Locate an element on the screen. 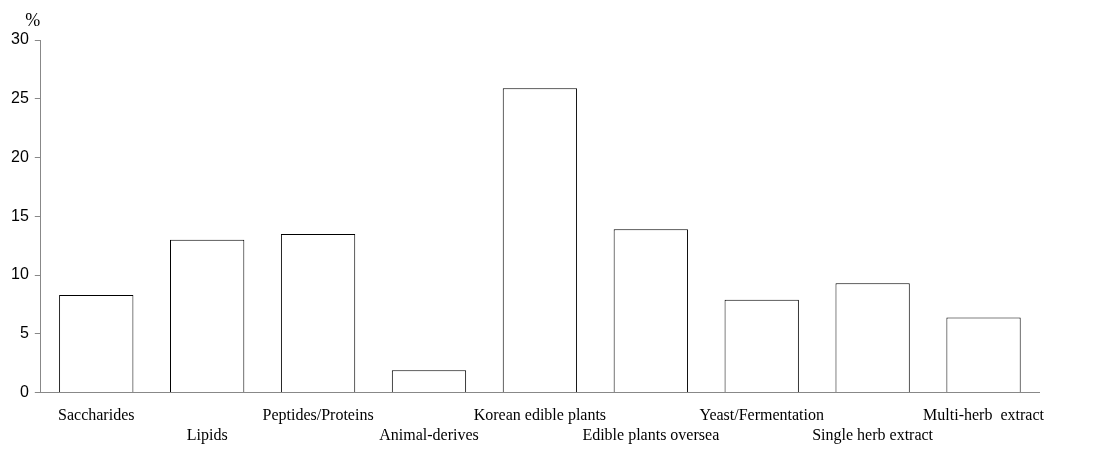 The image size is (1109, 464). y-tick-label: 25 is located at coordinates (20, 98).